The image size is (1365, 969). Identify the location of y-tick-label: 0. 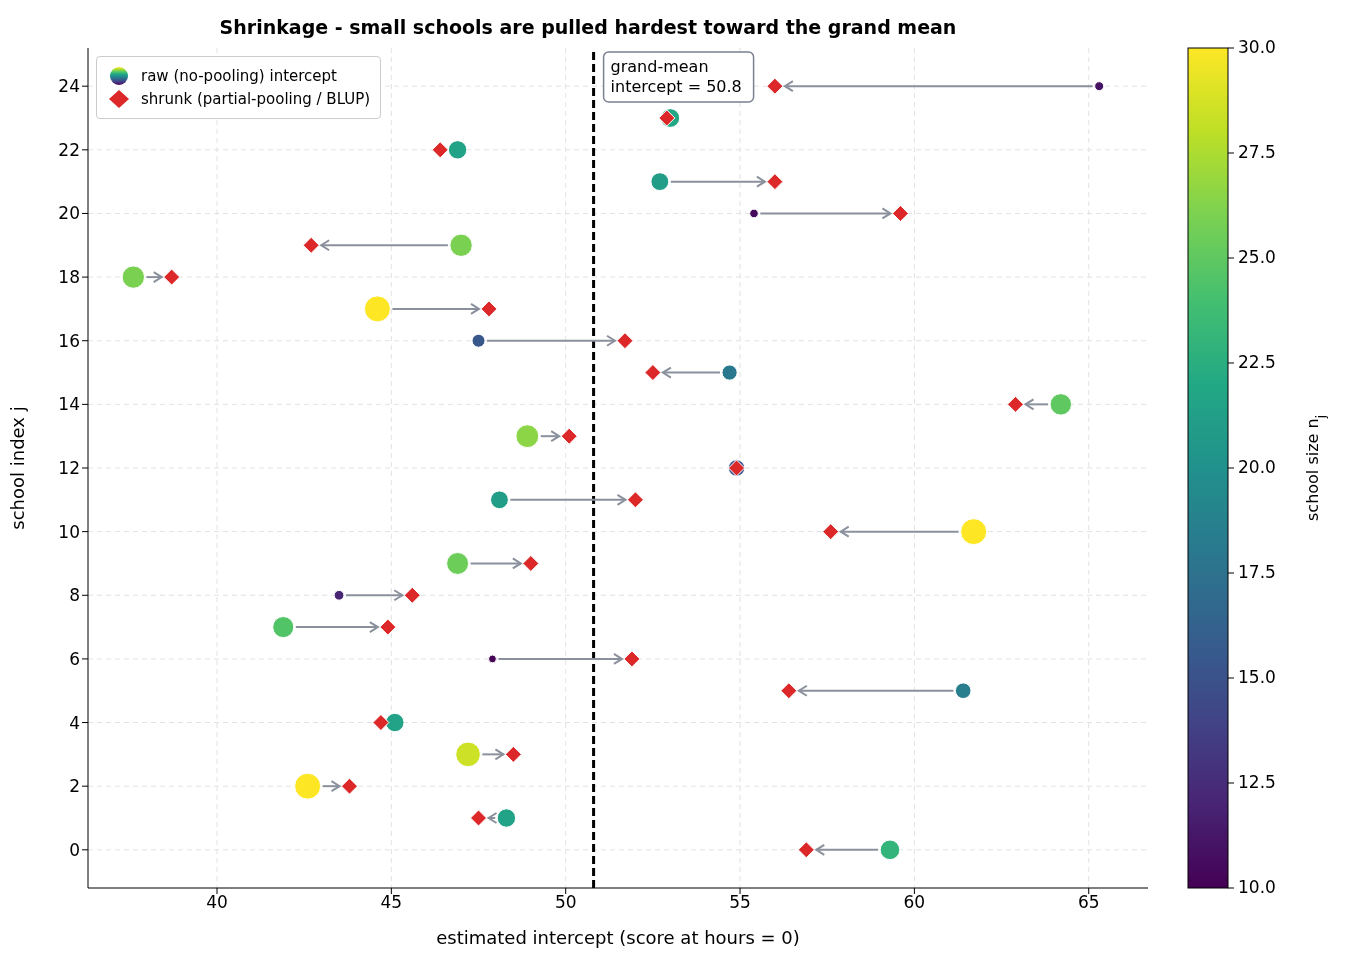
(74, 849).